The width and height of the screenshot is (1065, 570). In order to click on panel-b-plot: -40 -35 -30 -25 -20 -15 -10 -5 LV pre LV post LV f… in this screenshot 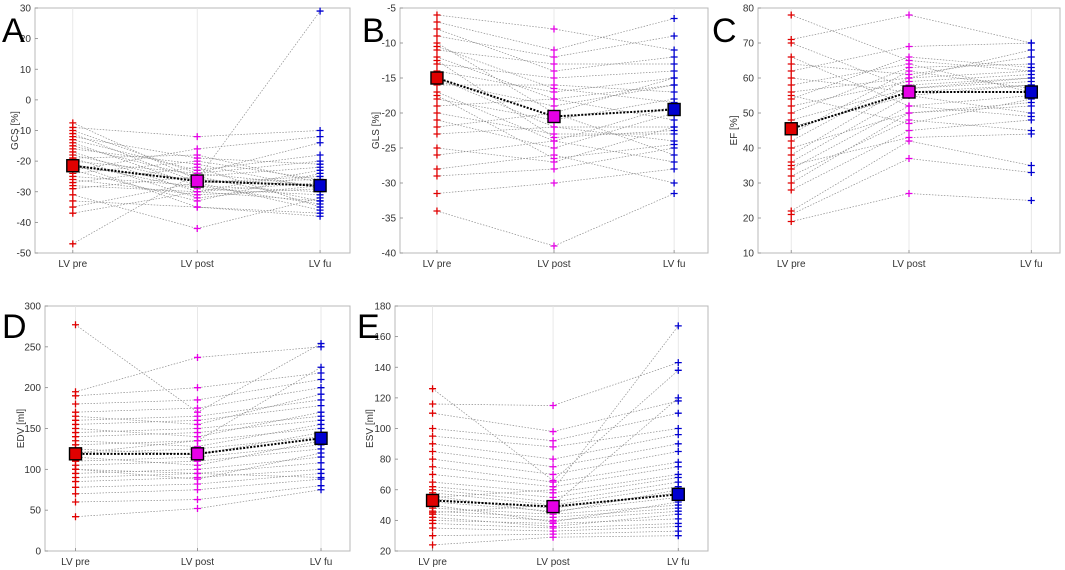, I will do `click(528, 137)`.